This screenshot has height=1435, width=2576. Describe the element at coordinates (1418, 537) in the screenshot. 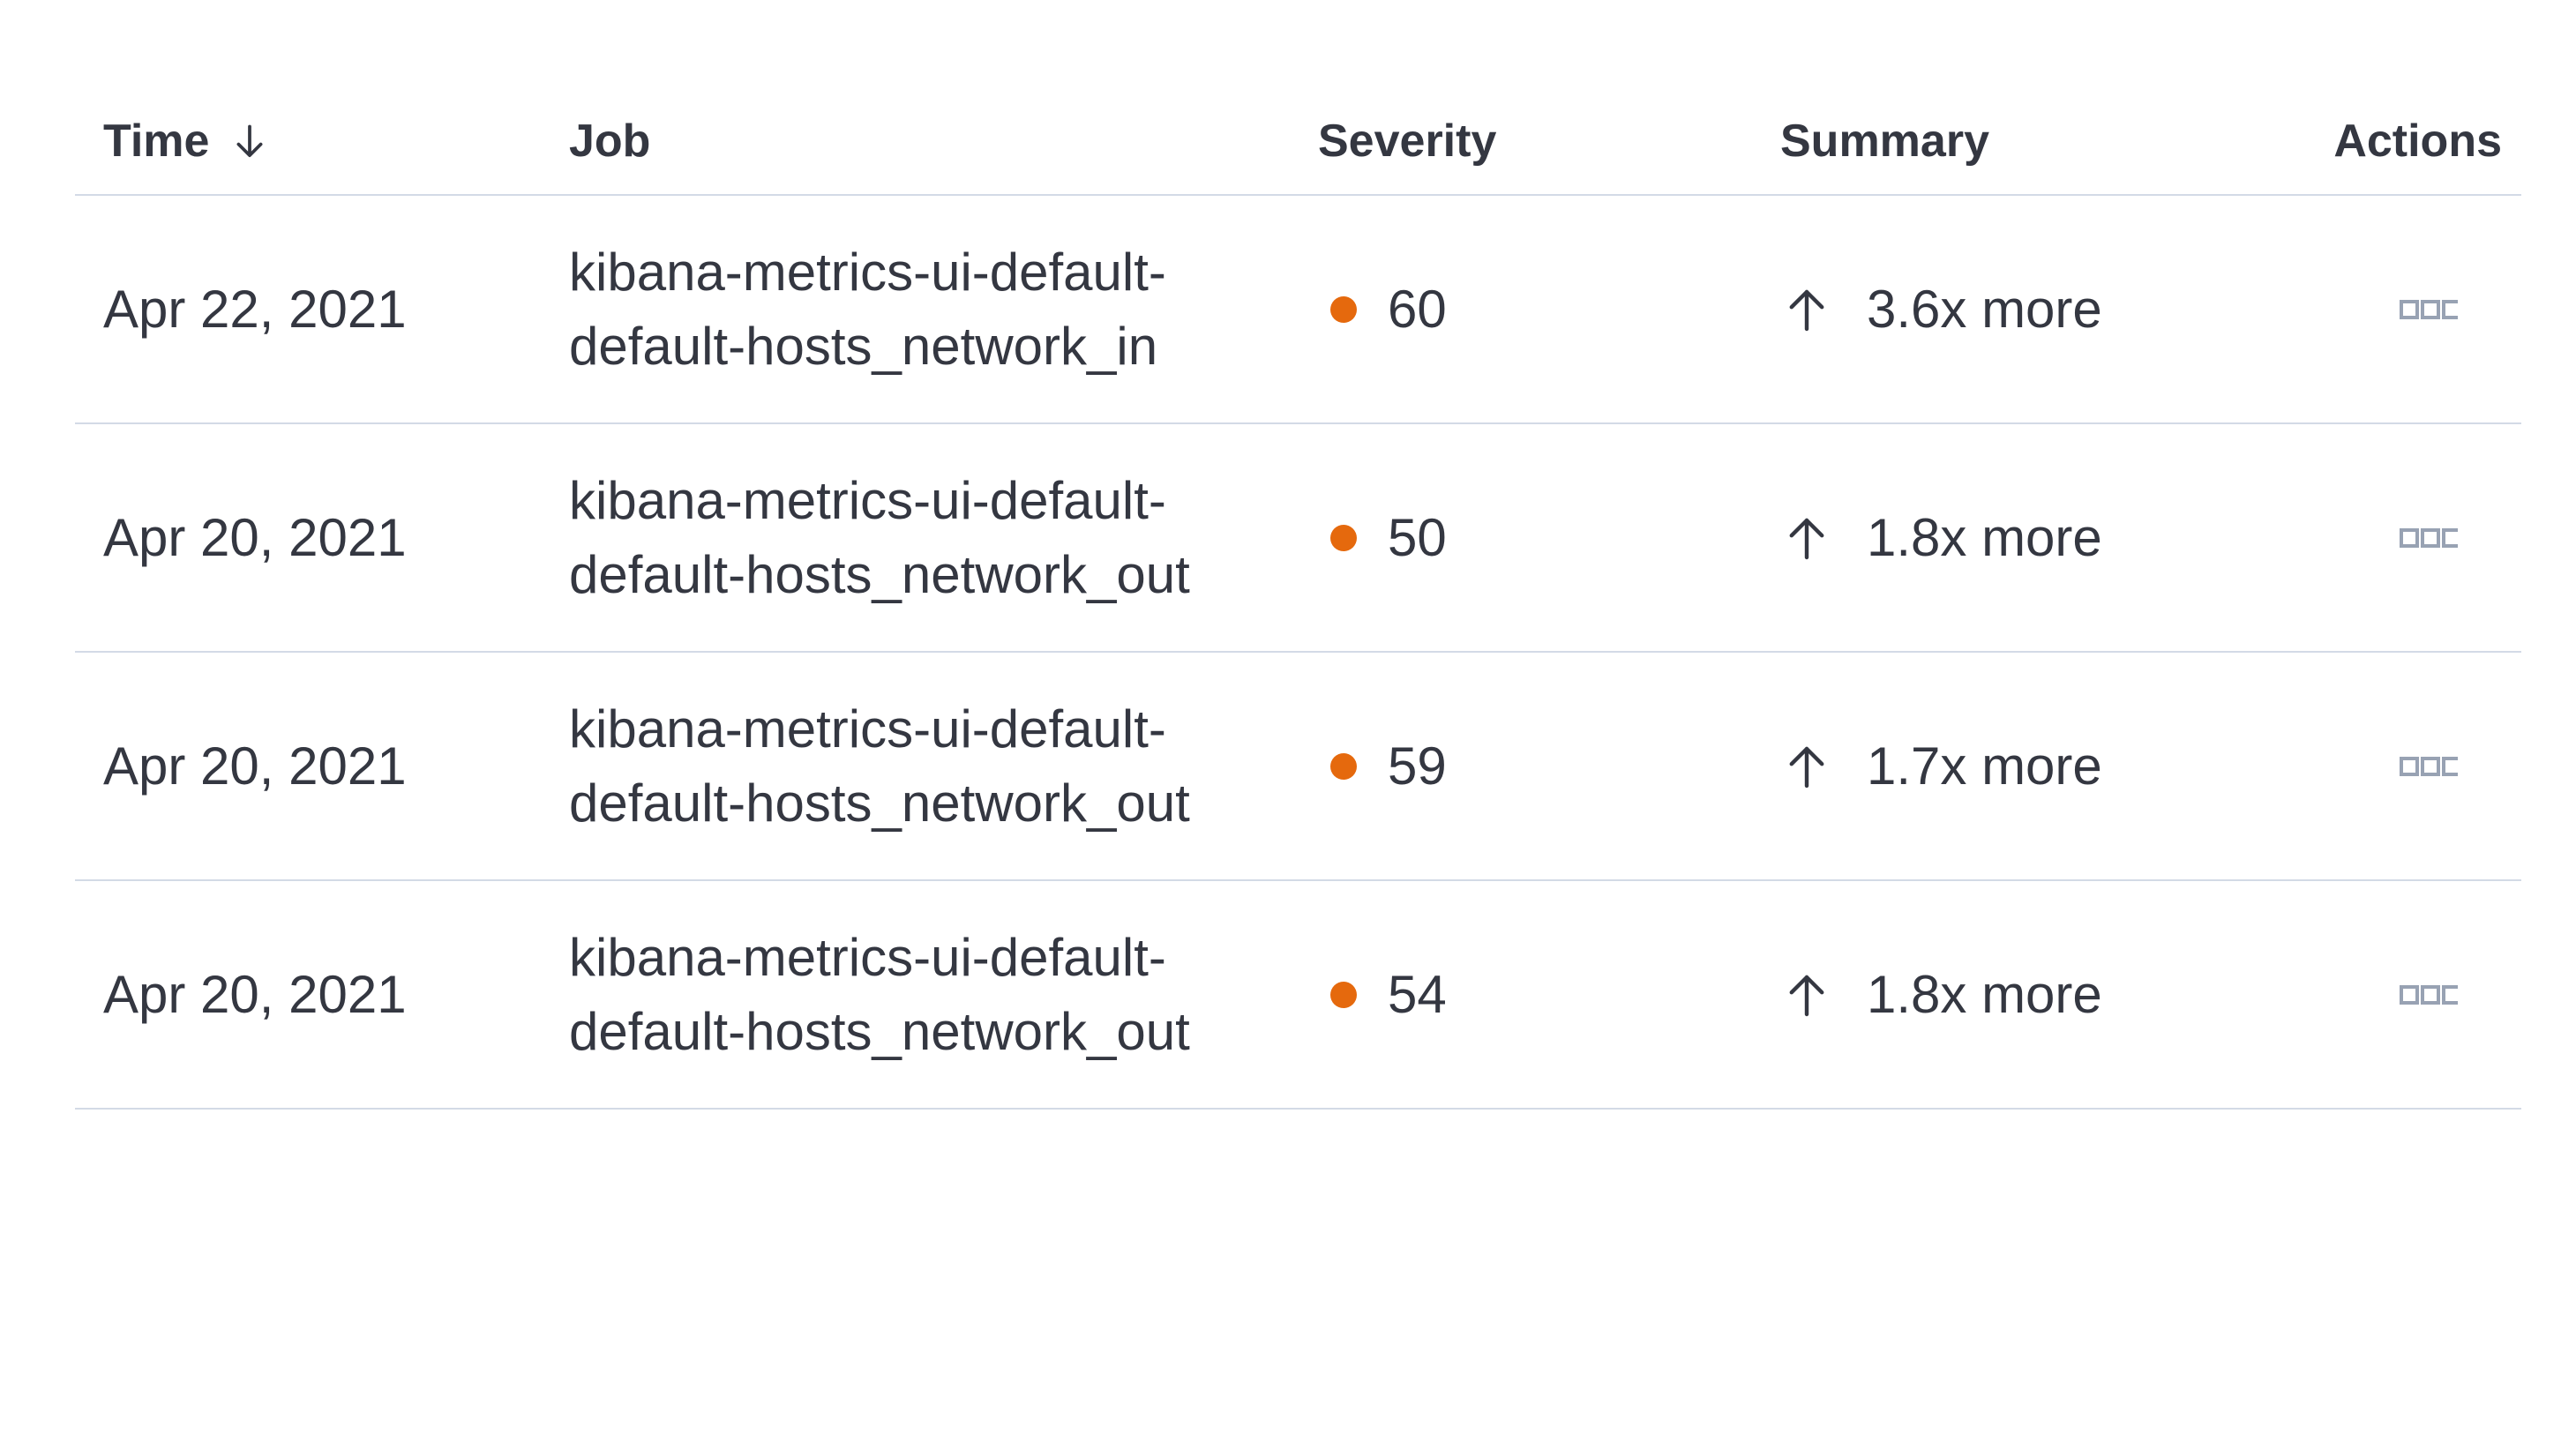

I see `severity-score: 50` at that location.